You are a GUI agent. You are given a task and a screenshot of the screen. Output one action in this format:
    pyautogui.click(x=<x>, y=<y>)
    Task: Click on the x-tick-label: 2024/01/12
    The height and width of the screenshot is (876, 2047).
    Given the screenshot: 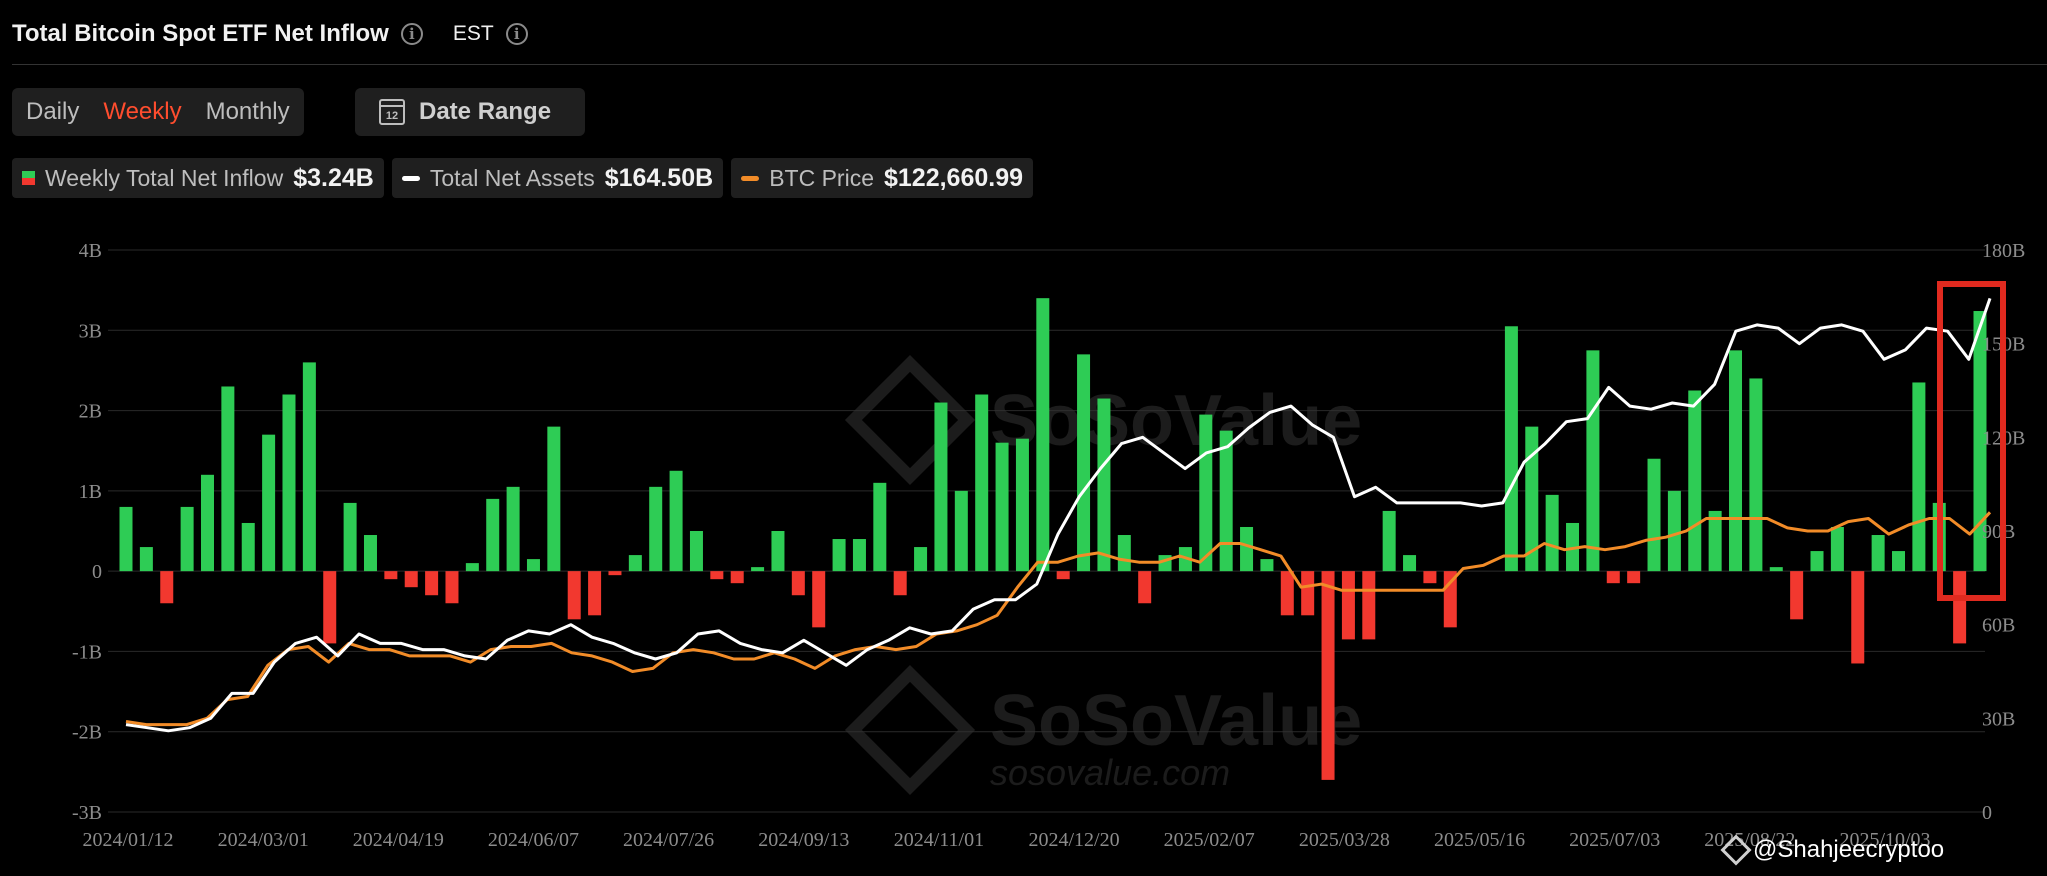 What is the action you would take?
    pyautogui.click(x=127, y=840)
    